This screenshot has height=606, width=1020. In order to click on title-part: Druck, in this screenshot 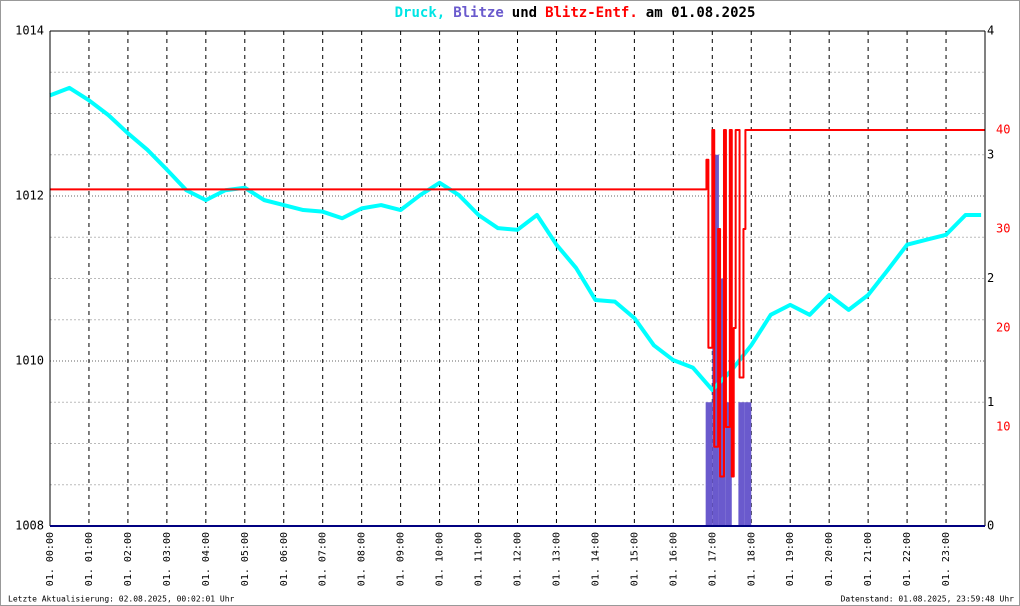, I will do `click(420, 13)`.